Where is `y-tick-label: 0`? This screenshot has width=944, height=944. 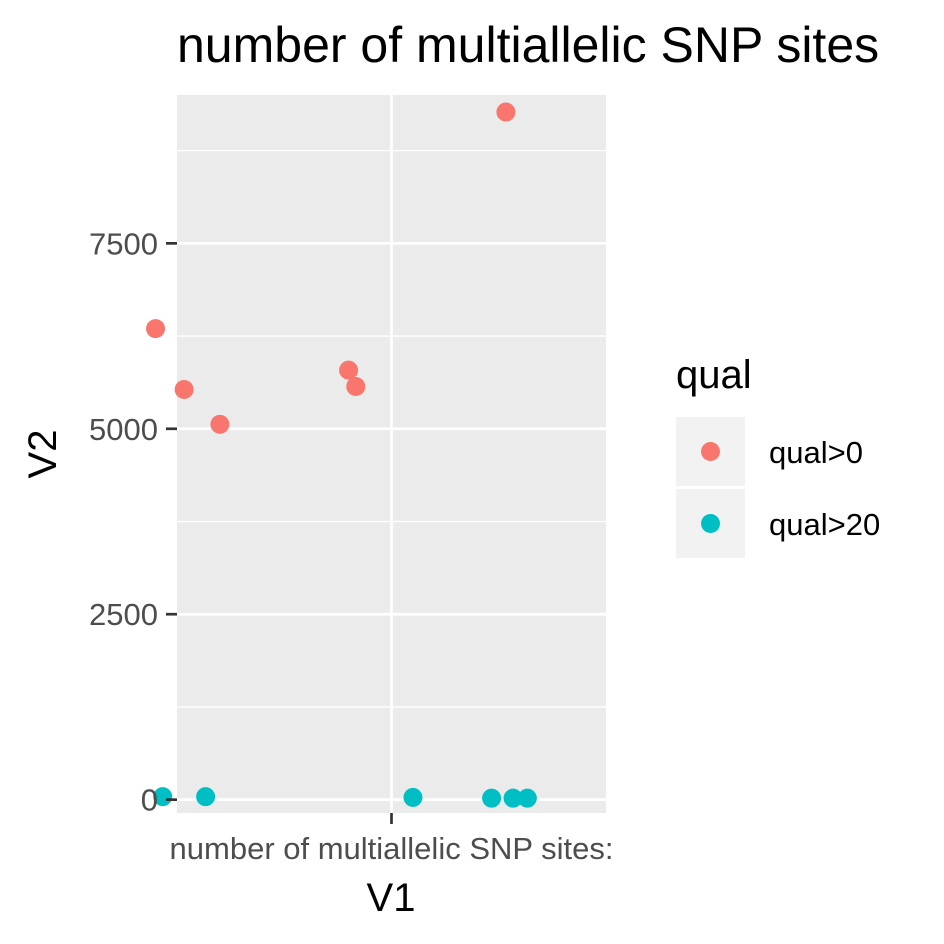
y-tick-label: 0 is located at coordinates (149, 800).